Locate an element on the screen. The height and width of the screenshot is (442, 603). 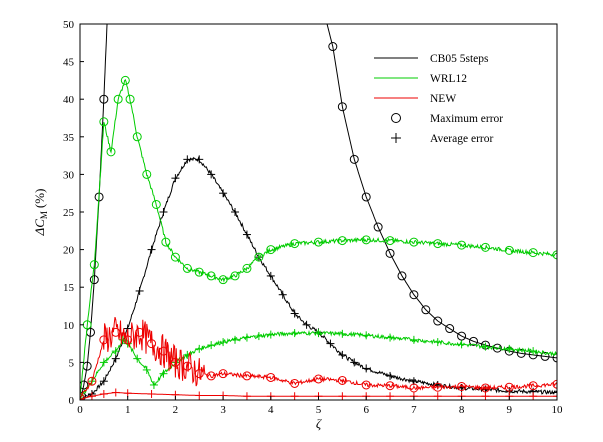
x-tick-label: 8 is located at coordinates (462, 410).